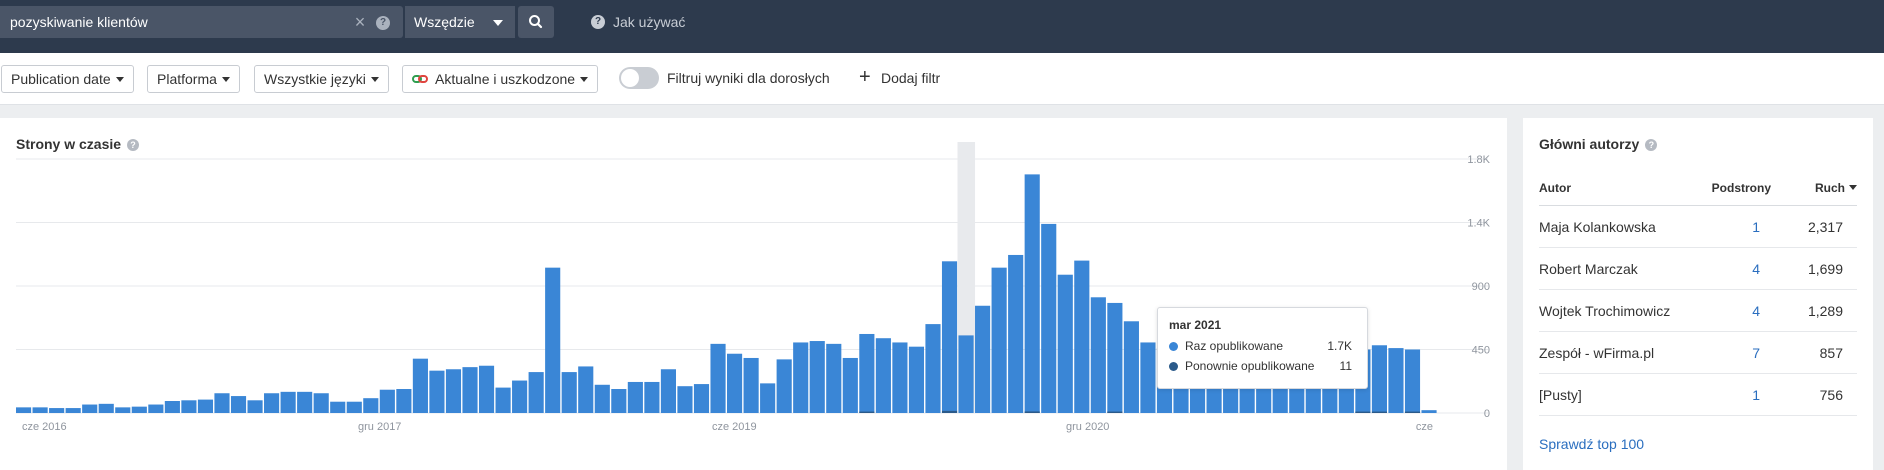 Image resolution: width=1884 pixels, height=470 pixels. What do you see at coordinates (1836, 188) in the screenshot?
I see `column-traffic: Ruch` at bounding box center [1836, 188].